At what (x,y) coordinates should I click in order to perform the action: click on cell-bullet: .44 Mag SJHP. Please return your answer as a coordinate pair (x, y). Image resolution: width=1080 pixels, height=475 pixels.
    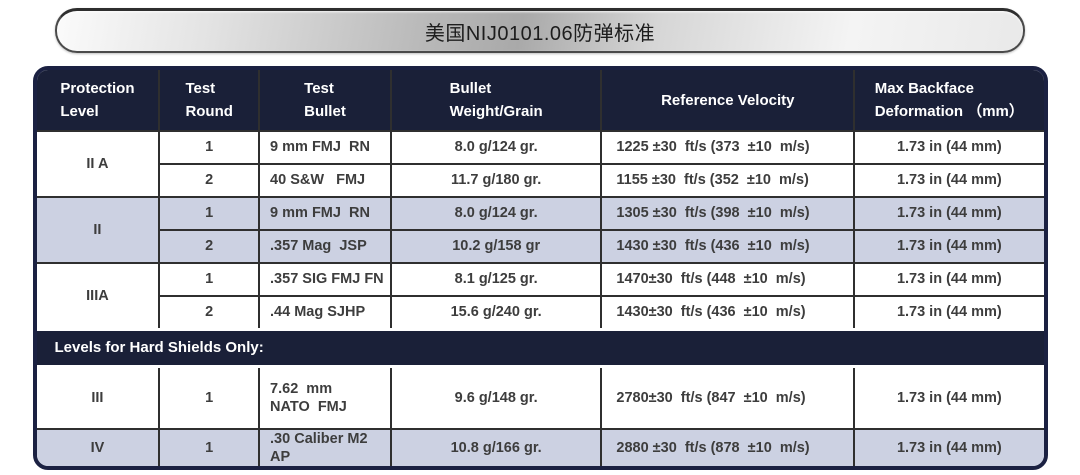
    Looking at the image, I should click on (325, 313).